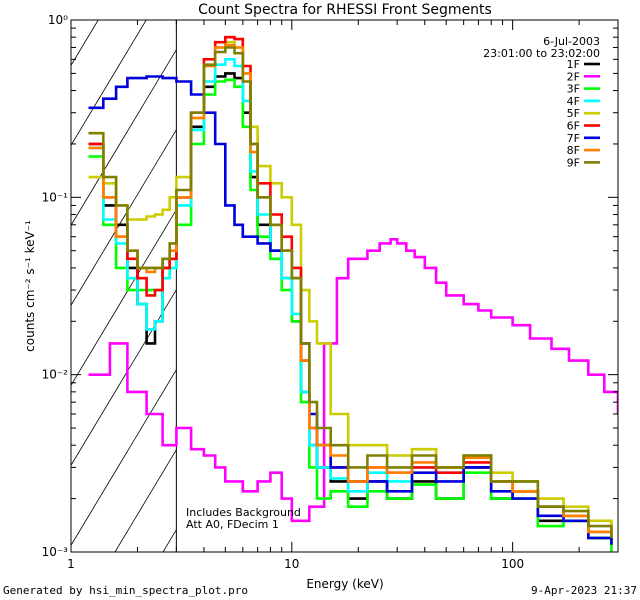 The height and width of the screenshot is (600, 640). I want to click on chart-title: Count Spectra for RHESSI Front Segments, so click(345, 10).